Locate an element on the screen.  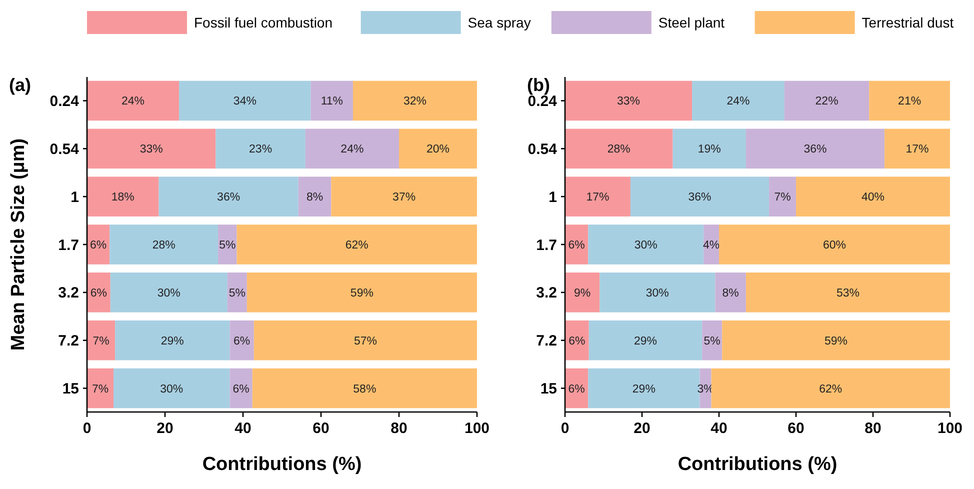
text: Fossil fuel combustion is located at coordinates (263, 22).